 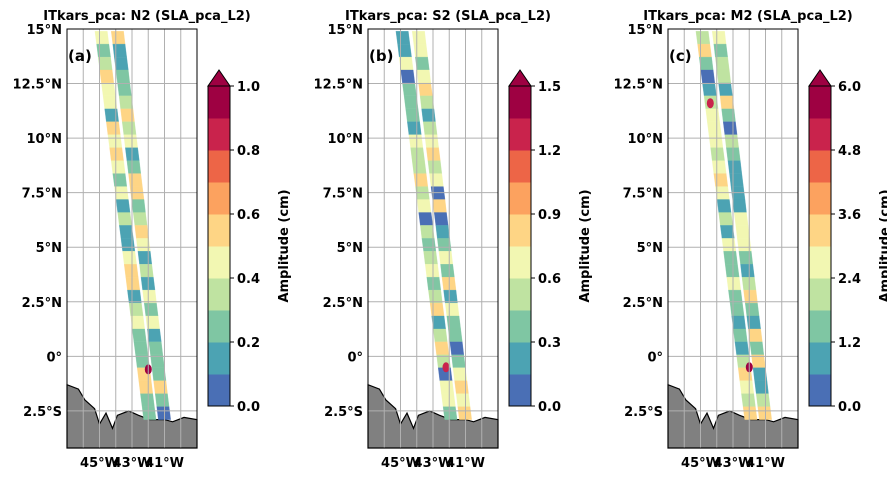 I want to click on lat-tick-label: 7.5°N, so click(x=343, y=194).